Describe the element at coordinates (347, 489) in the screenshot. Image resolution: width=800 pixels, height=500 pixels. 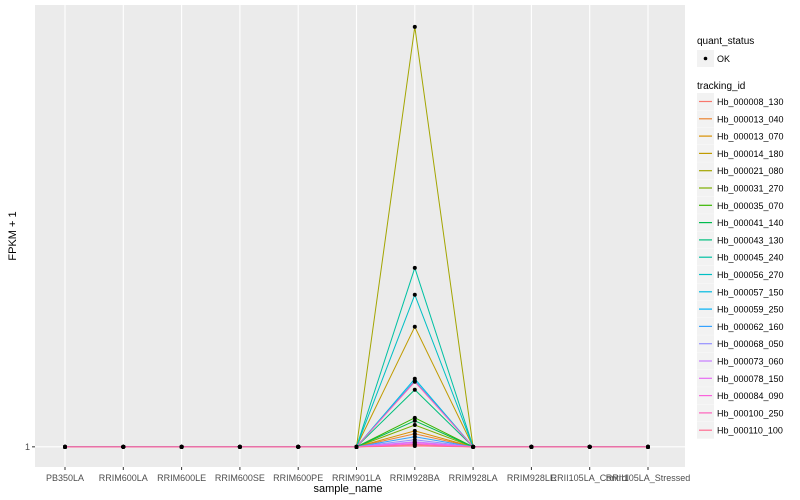
I see `x-axis-title: sample_name` at that location.